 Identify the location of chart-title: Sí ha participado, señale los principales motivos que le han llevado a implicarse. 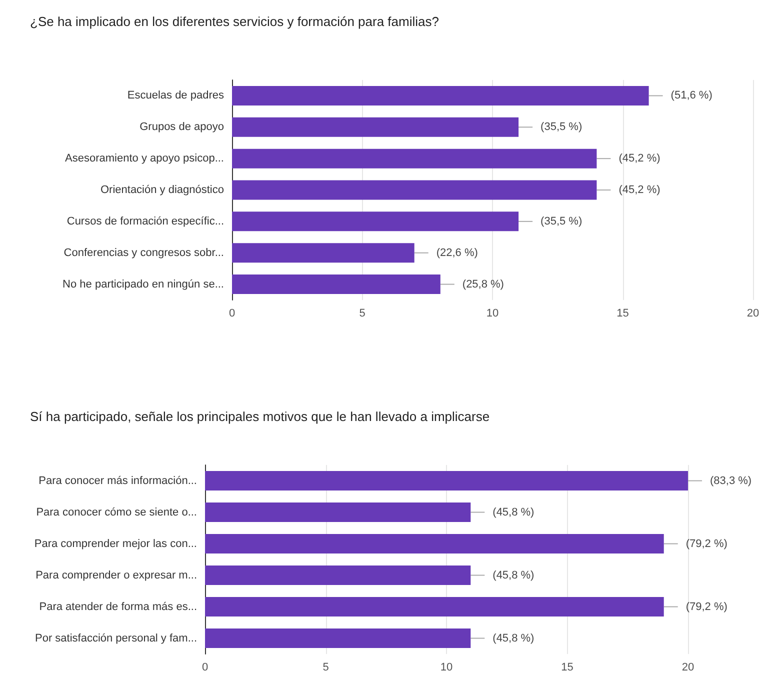
(260, 416).